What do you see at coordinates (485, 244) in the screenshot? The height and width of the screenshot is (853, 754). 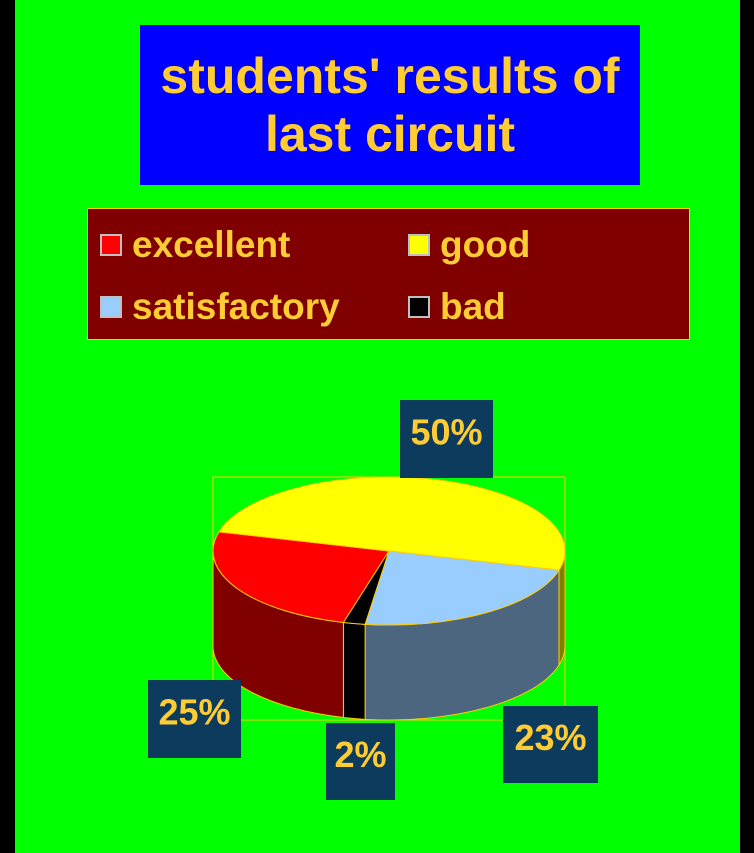 I see `legend-label: good` at bounding box center [485, 244].